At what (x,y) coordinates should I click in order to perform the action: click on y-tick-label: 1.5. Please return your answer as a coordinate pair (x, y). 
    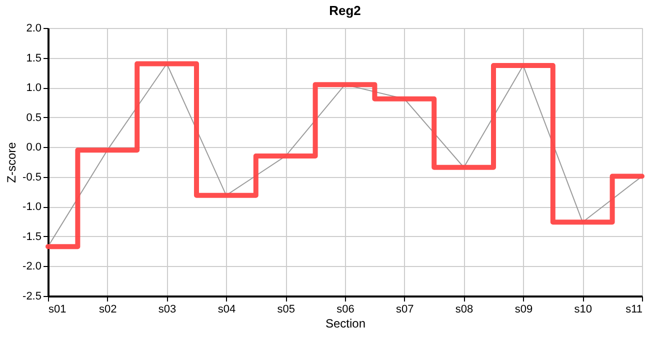
    Looking at the image, I should click on (34, 58).